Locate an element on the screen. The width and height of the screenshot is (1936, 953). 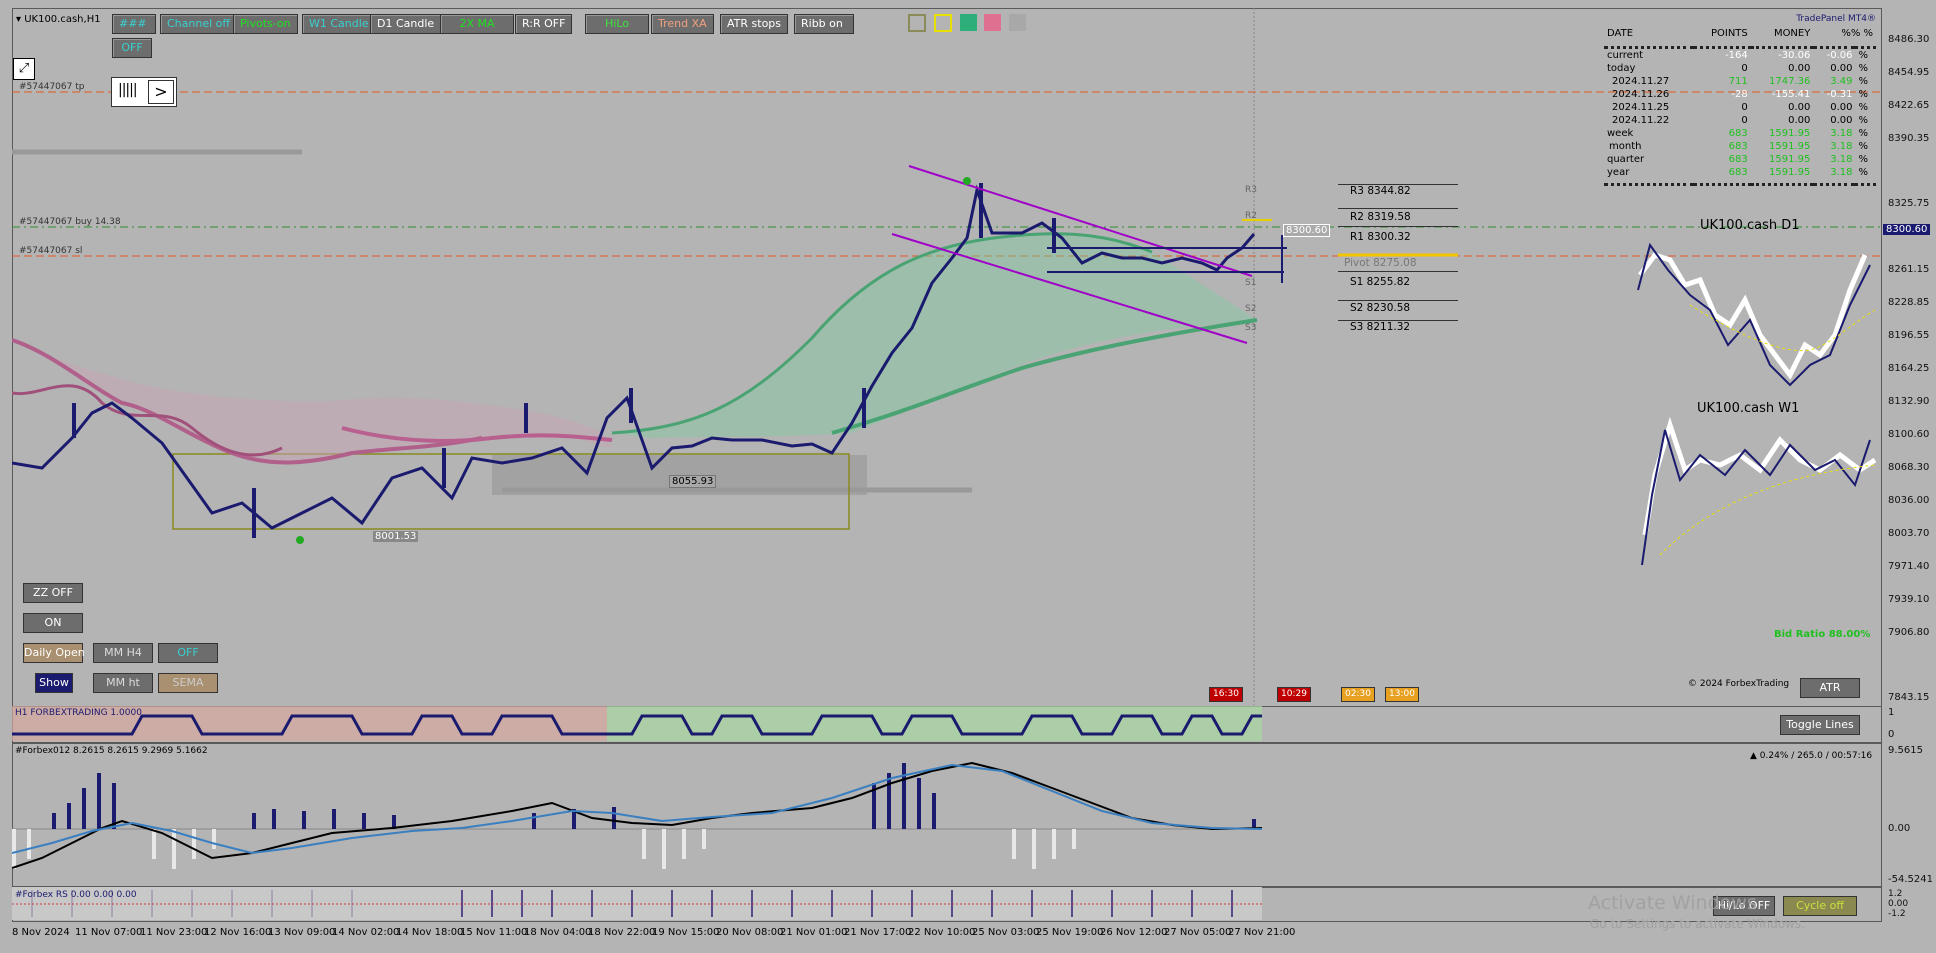
row-date: 2024.11.26 is located at coordinates (1641, 94).